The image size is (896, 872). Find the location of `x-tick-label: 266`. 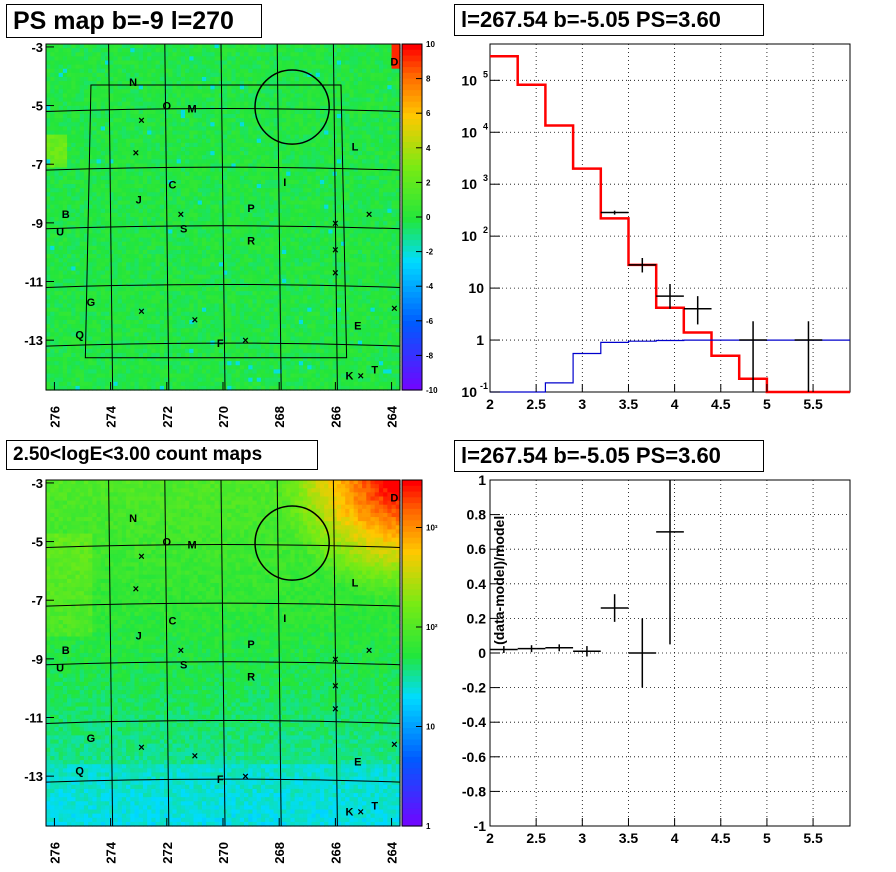

x-tick-label: 266 is located at coordinates (335, 417).